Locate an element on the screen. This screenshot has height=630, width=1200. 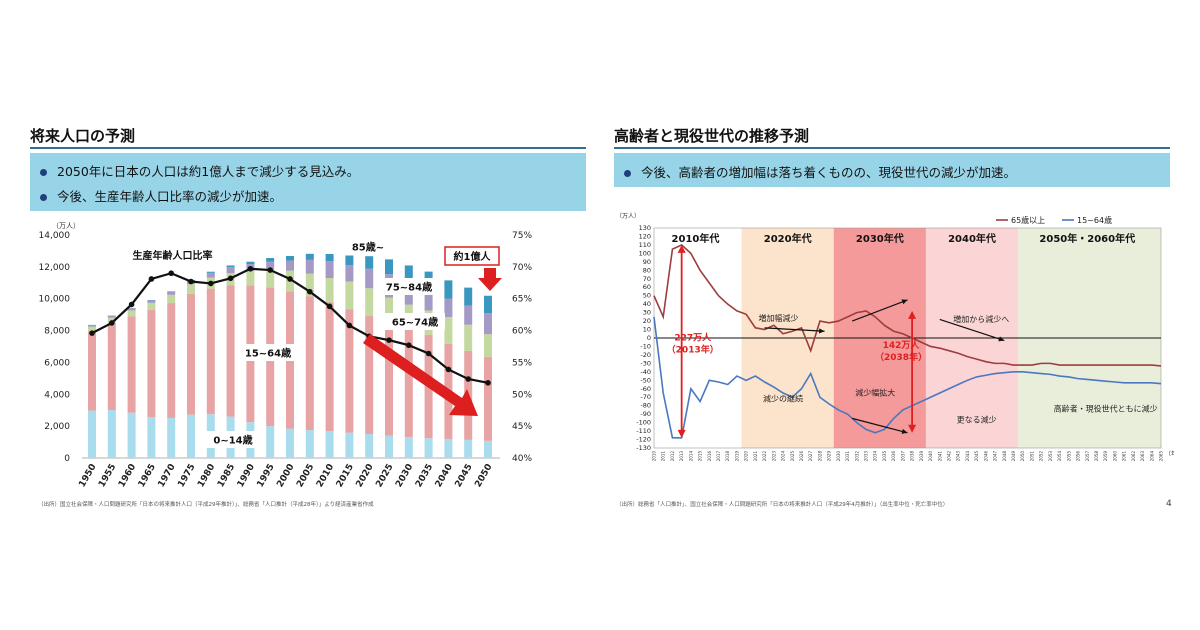
y-tick-label: -100 is located at coordinates (643, 423).